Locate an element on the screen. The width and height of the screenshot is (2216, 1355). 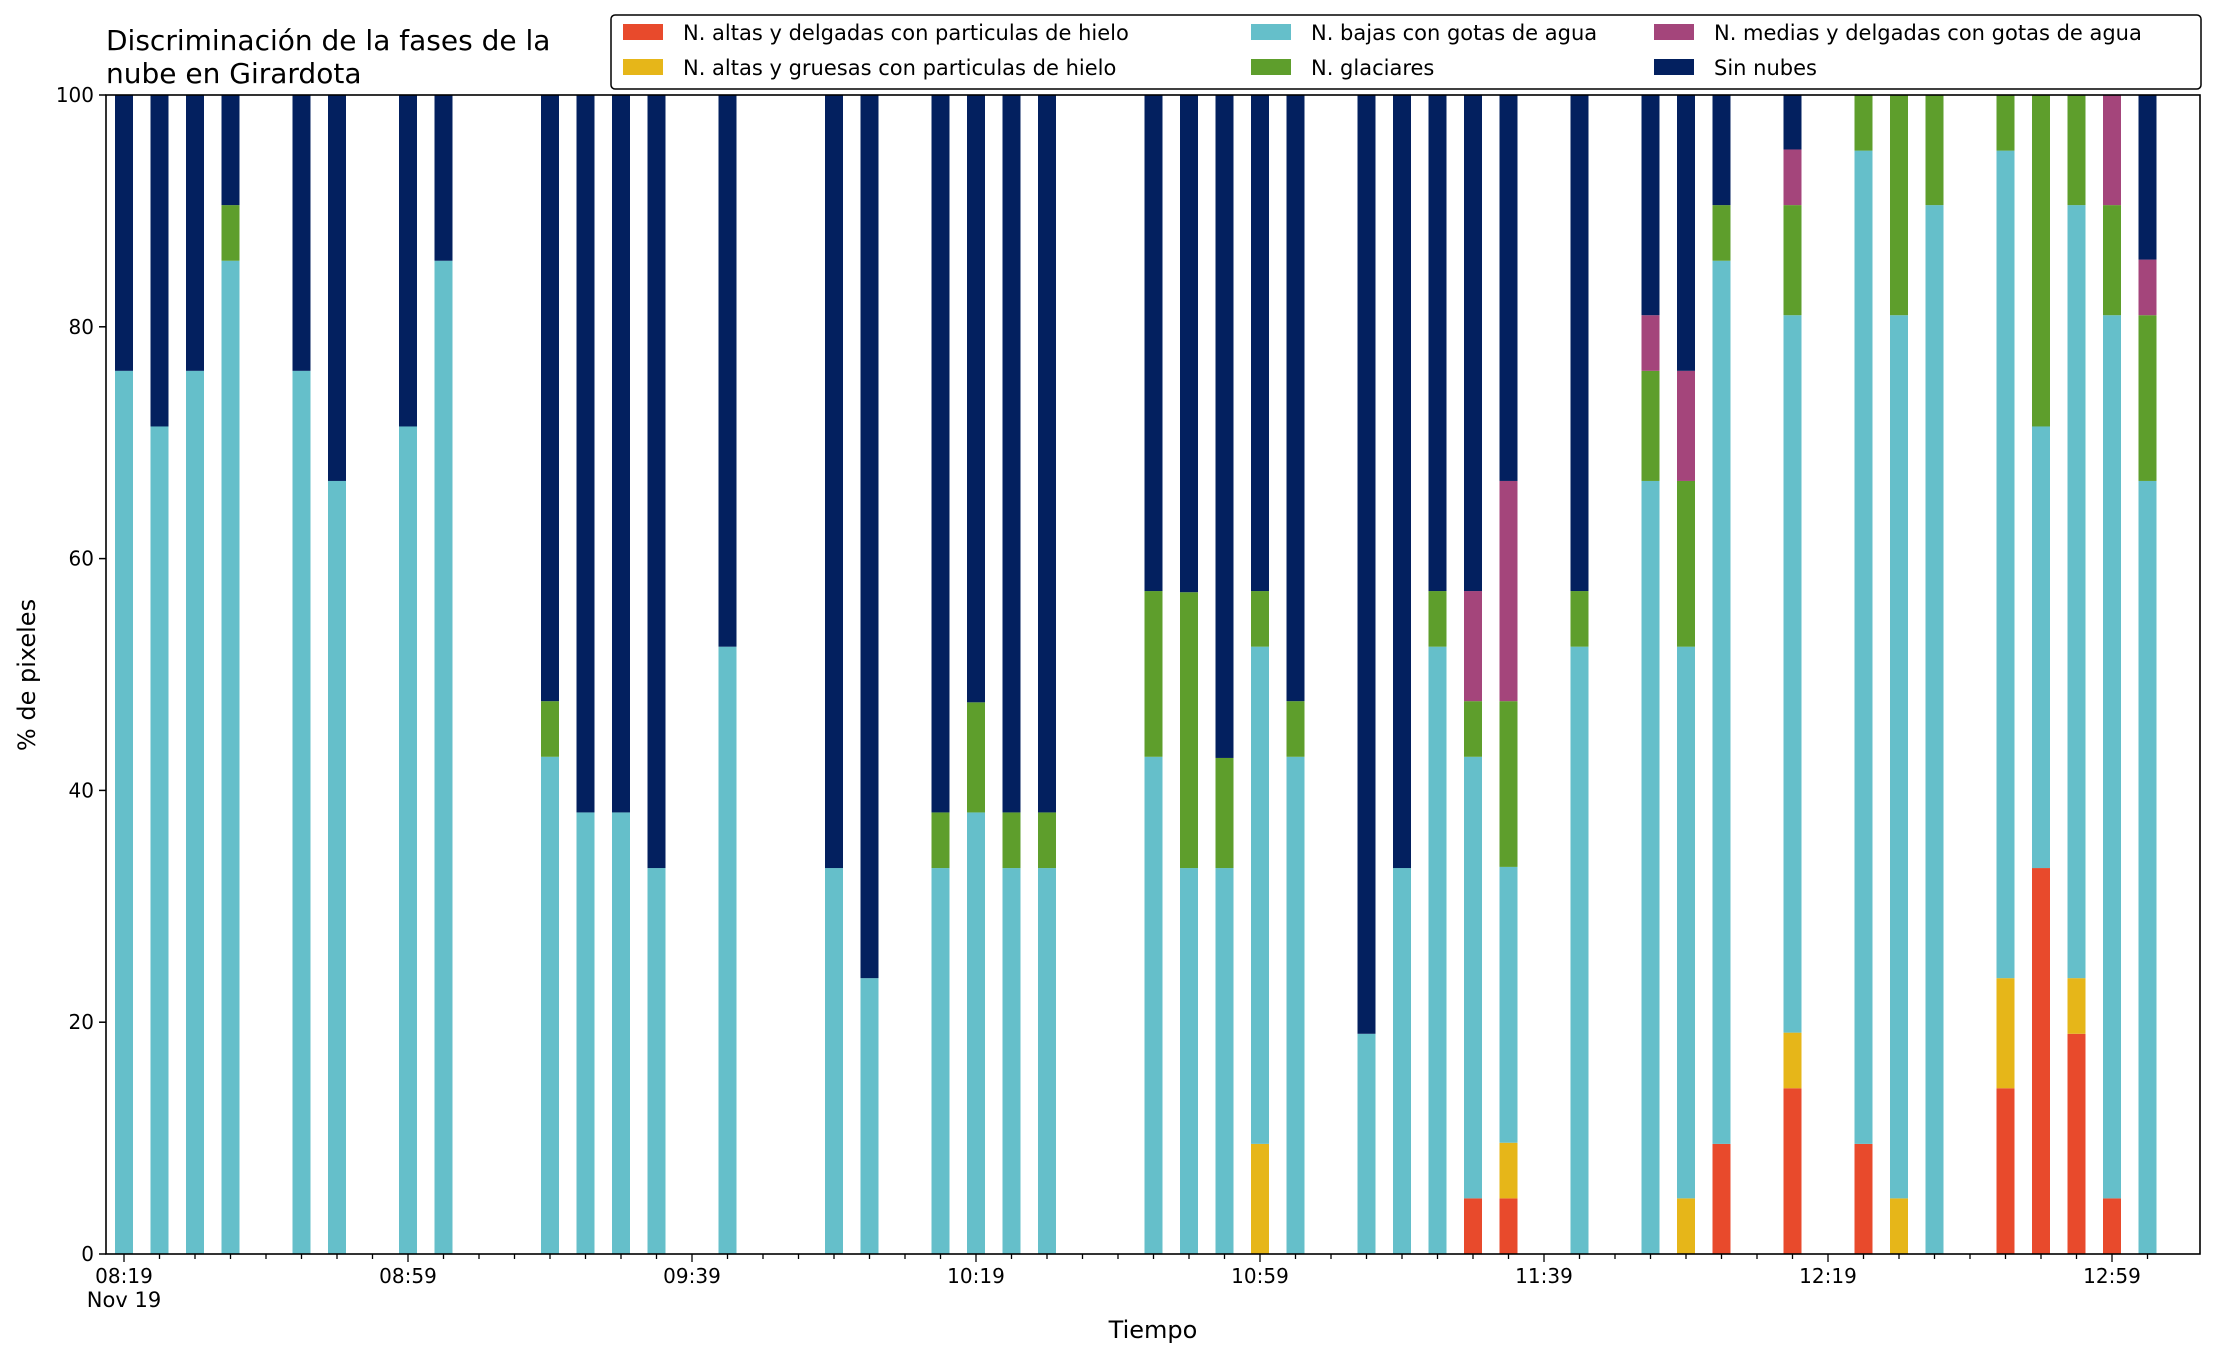
x-tick-label: 12:19 is located at coordinates (1828, 1276).